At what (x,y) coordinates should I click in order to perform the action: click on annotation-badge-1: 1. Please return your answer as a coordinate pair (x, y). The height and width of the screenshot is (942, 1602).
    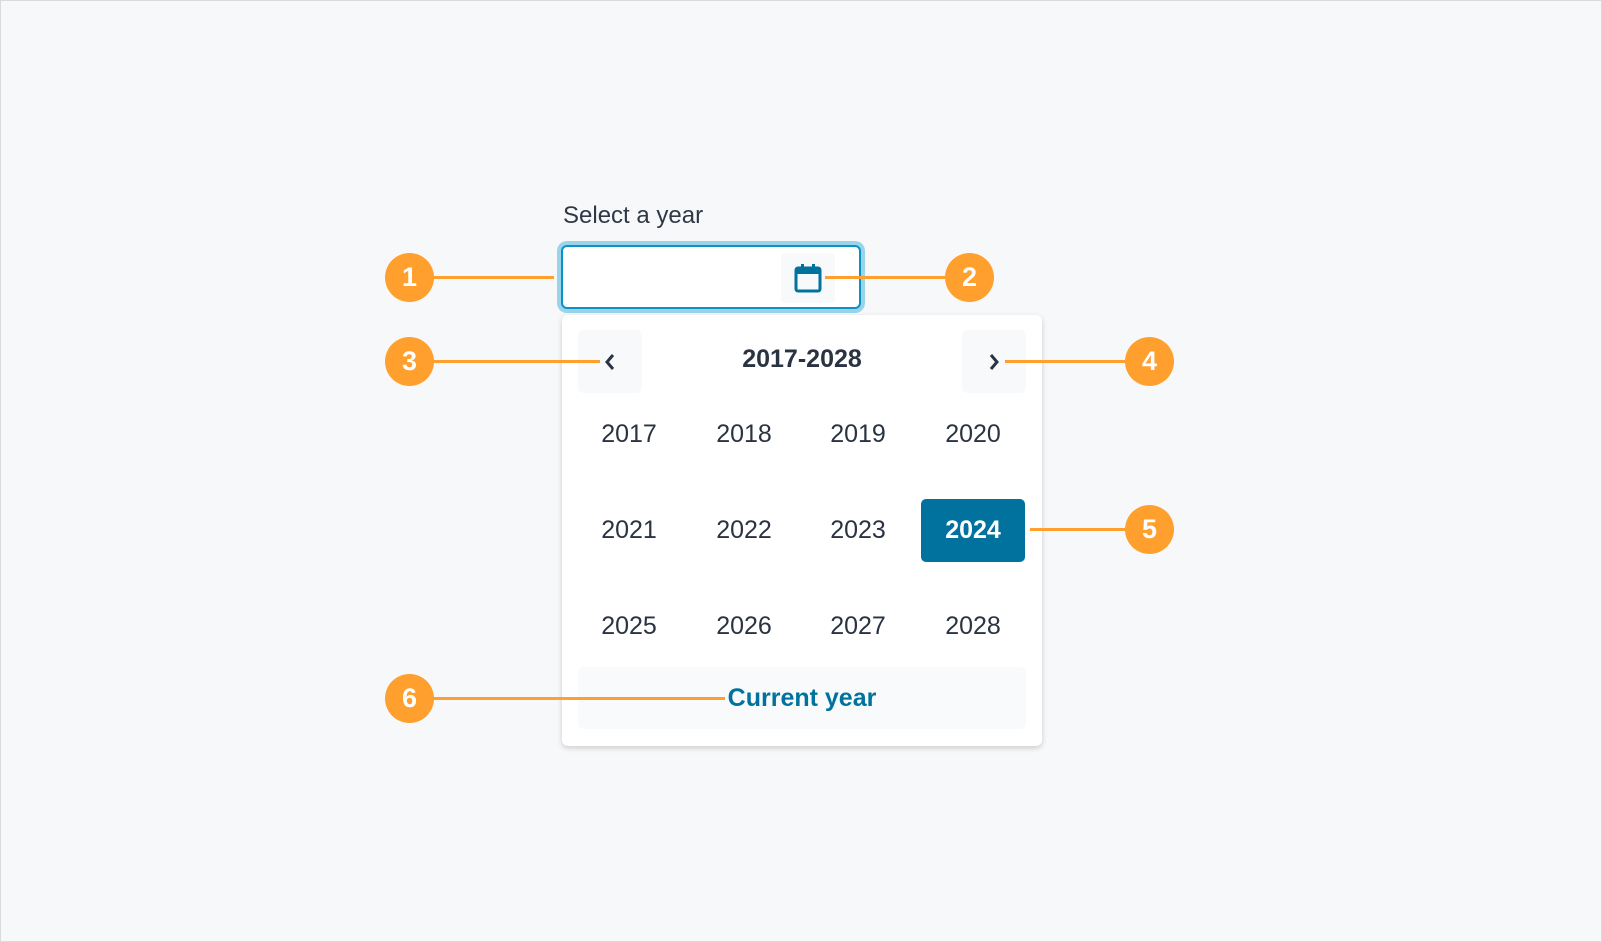
    Looking at the image, I should click on (409, 277).